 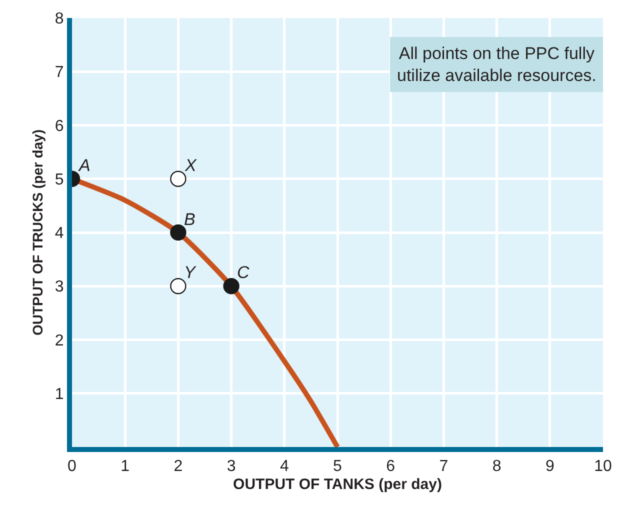 What do you see at coordinates (190, 272) in the screenshot?
I see `annotation: Y` at bounding box center [190, 272].